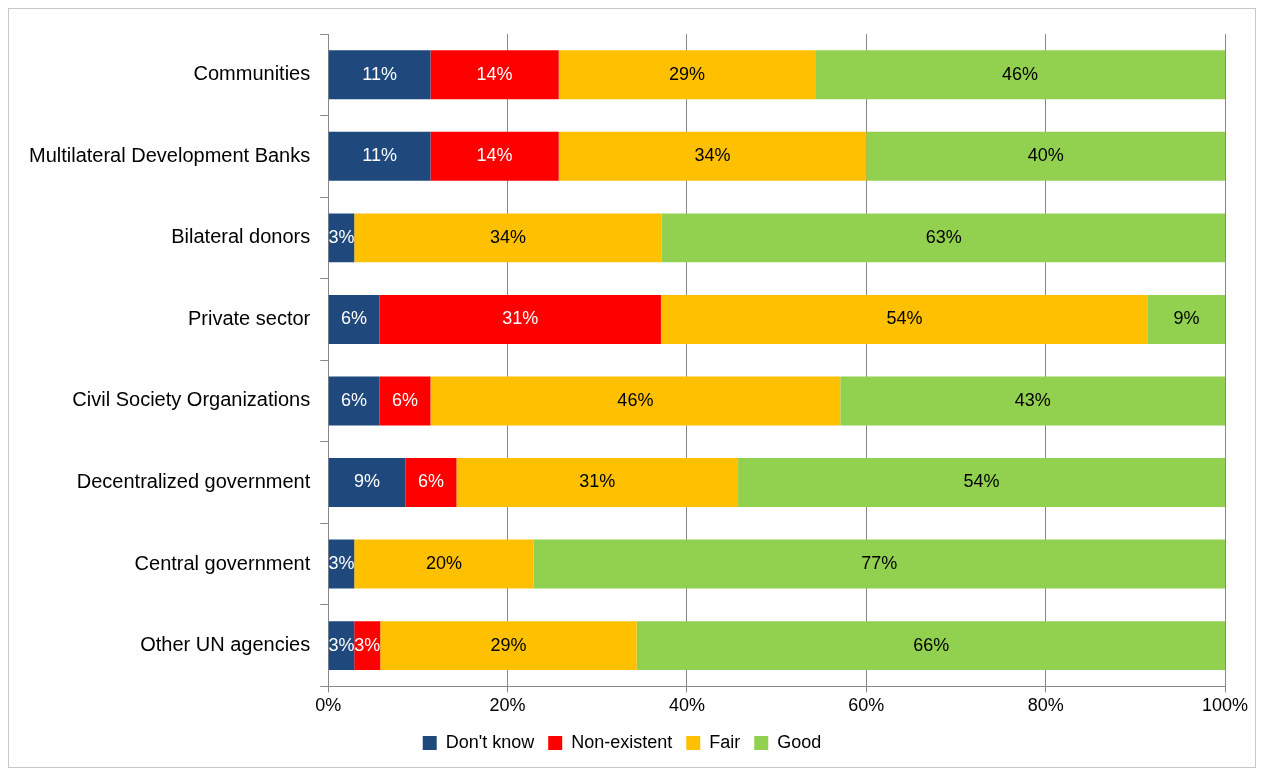  What do you see at coordinates (328, 705) in the screenshot?
I see `x-tick-label: 0%` at bounding box center [328, 705].